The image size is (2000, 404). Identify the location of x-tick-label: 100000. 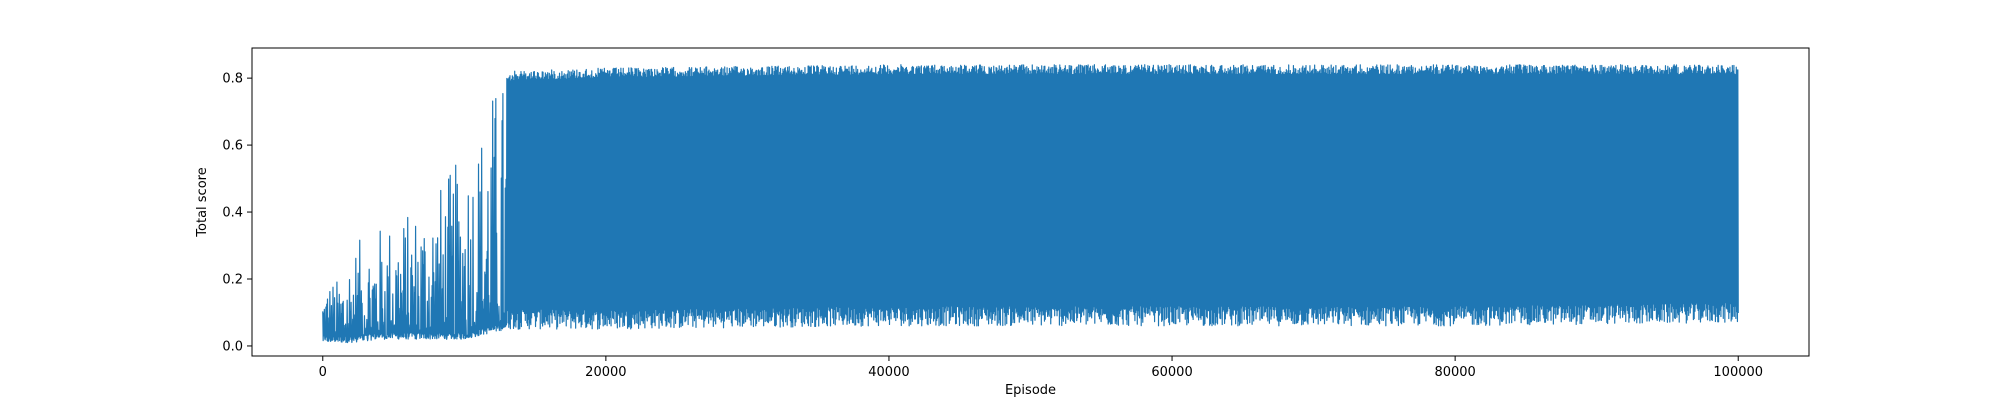
(1738, 372).